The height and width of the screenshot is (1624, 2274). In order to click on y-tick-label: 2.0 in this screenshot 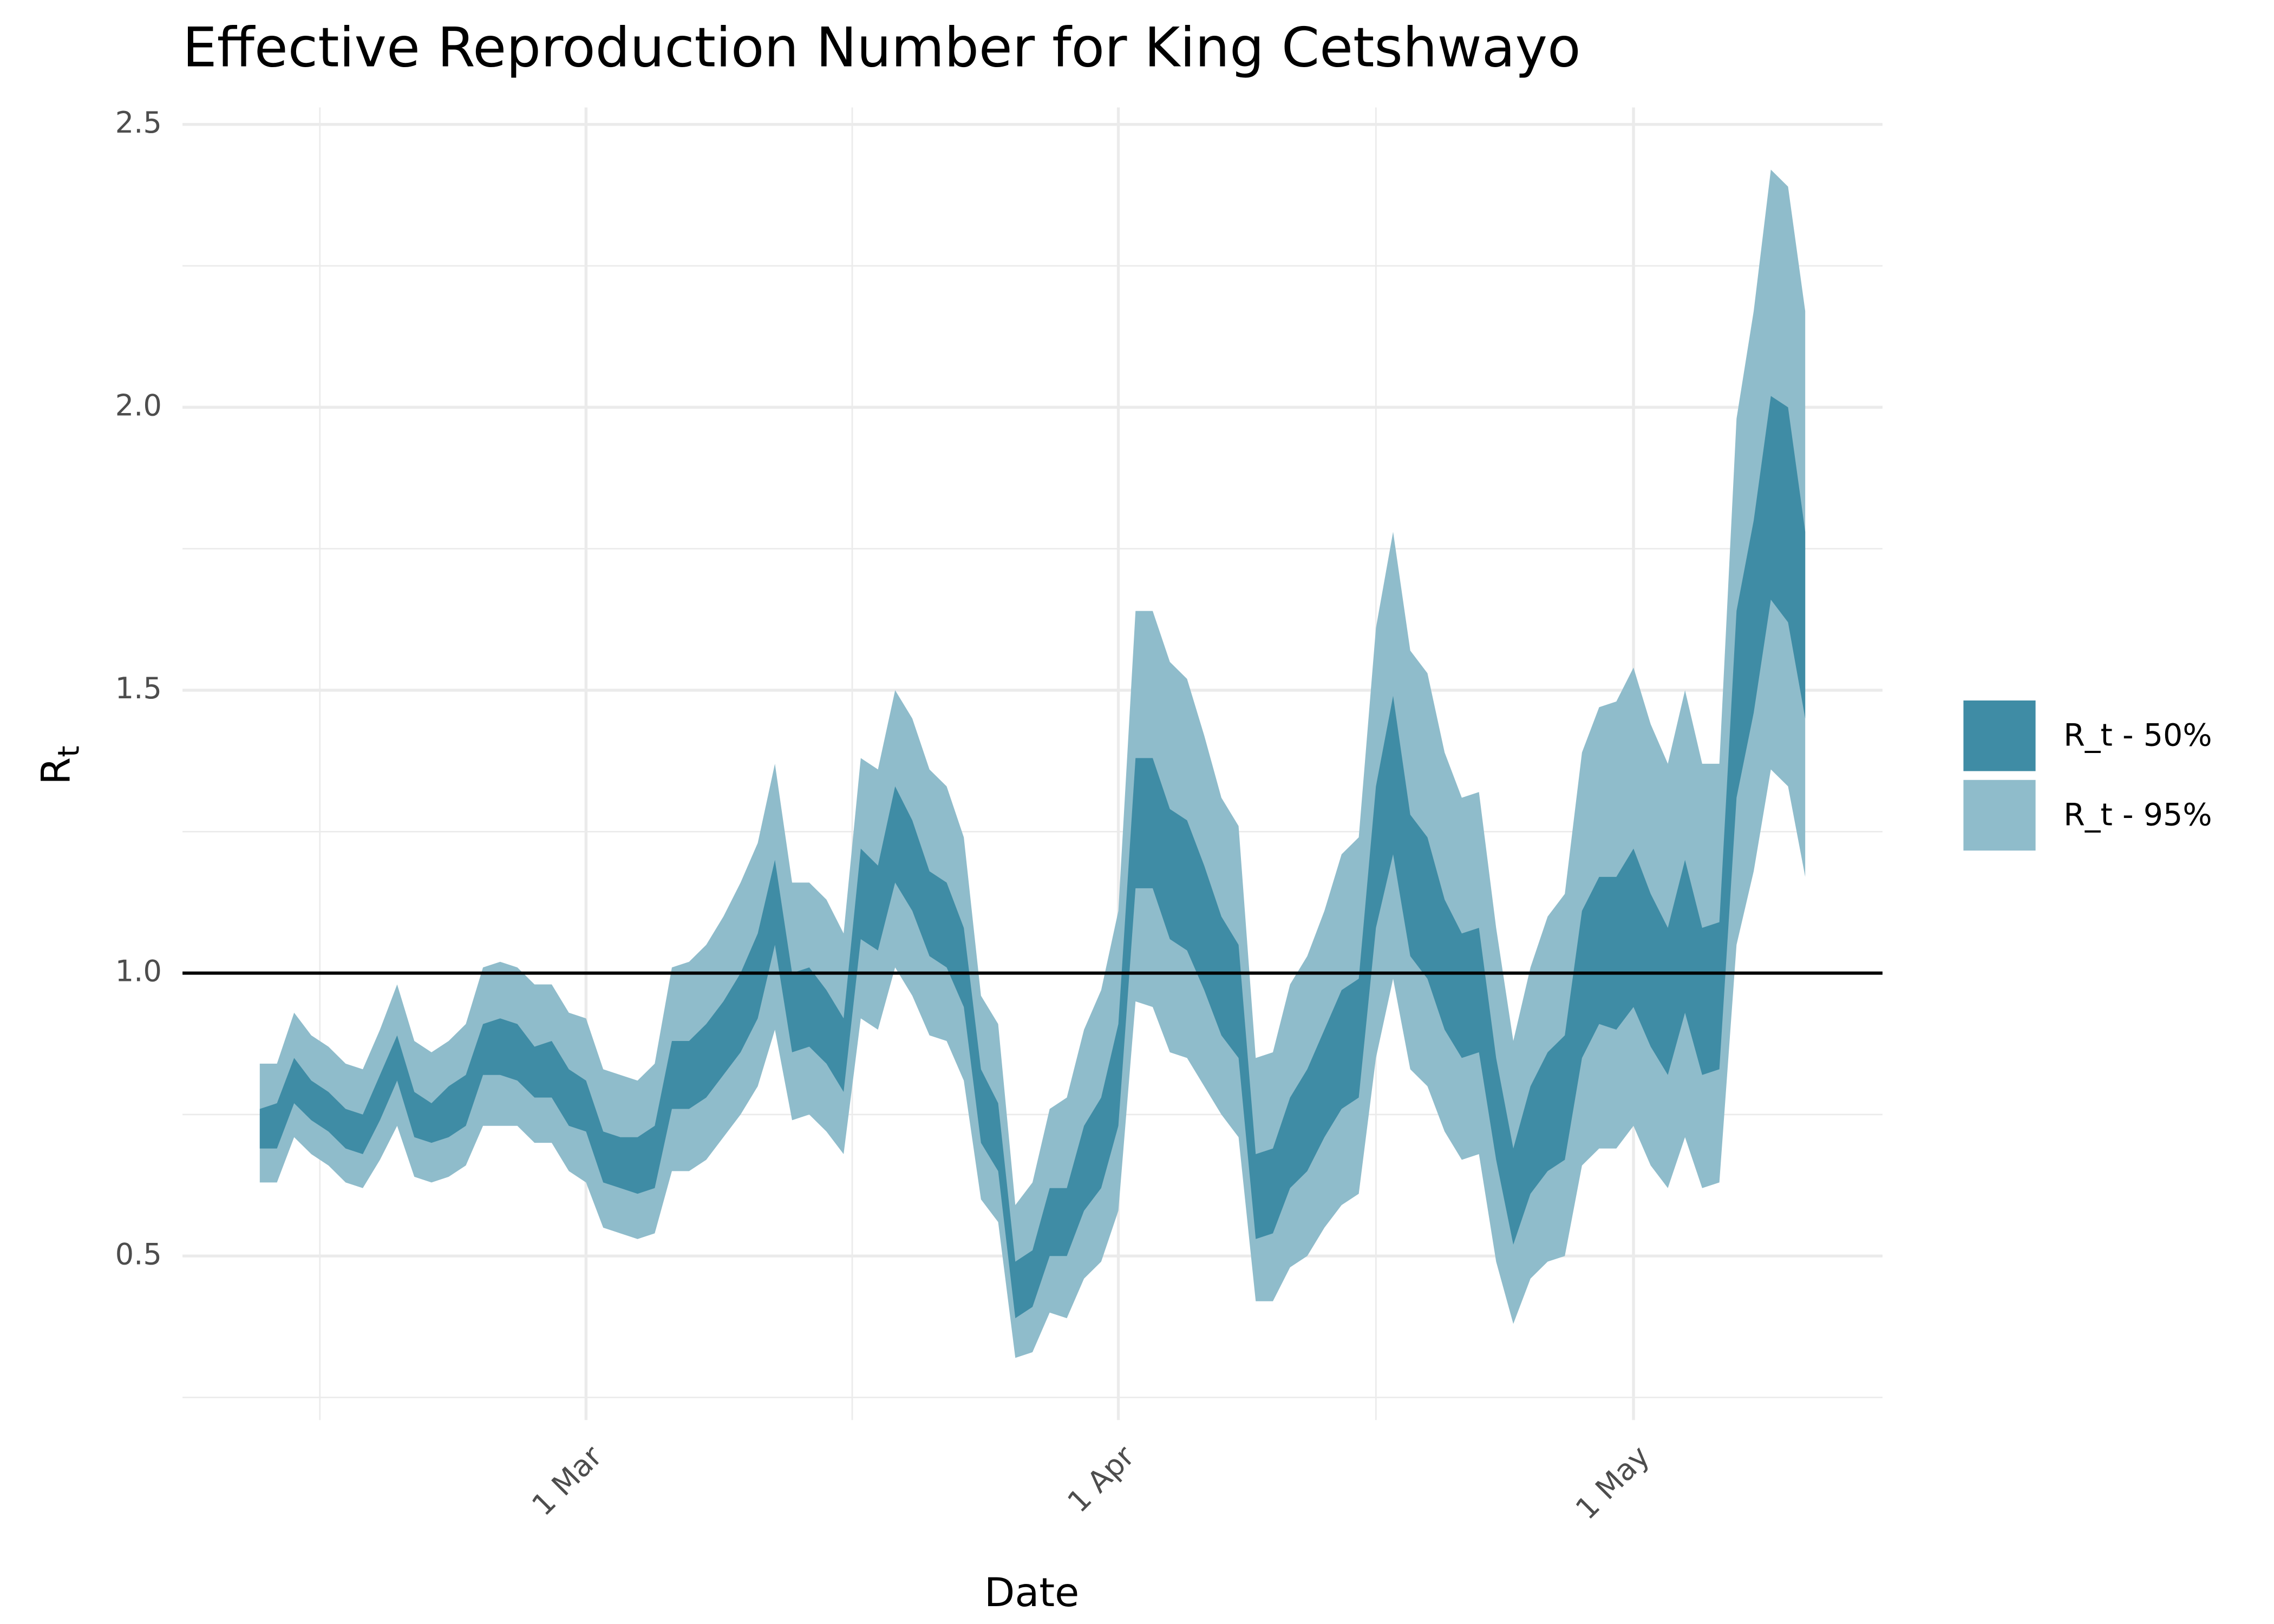, I will do `click(139, 406)`.